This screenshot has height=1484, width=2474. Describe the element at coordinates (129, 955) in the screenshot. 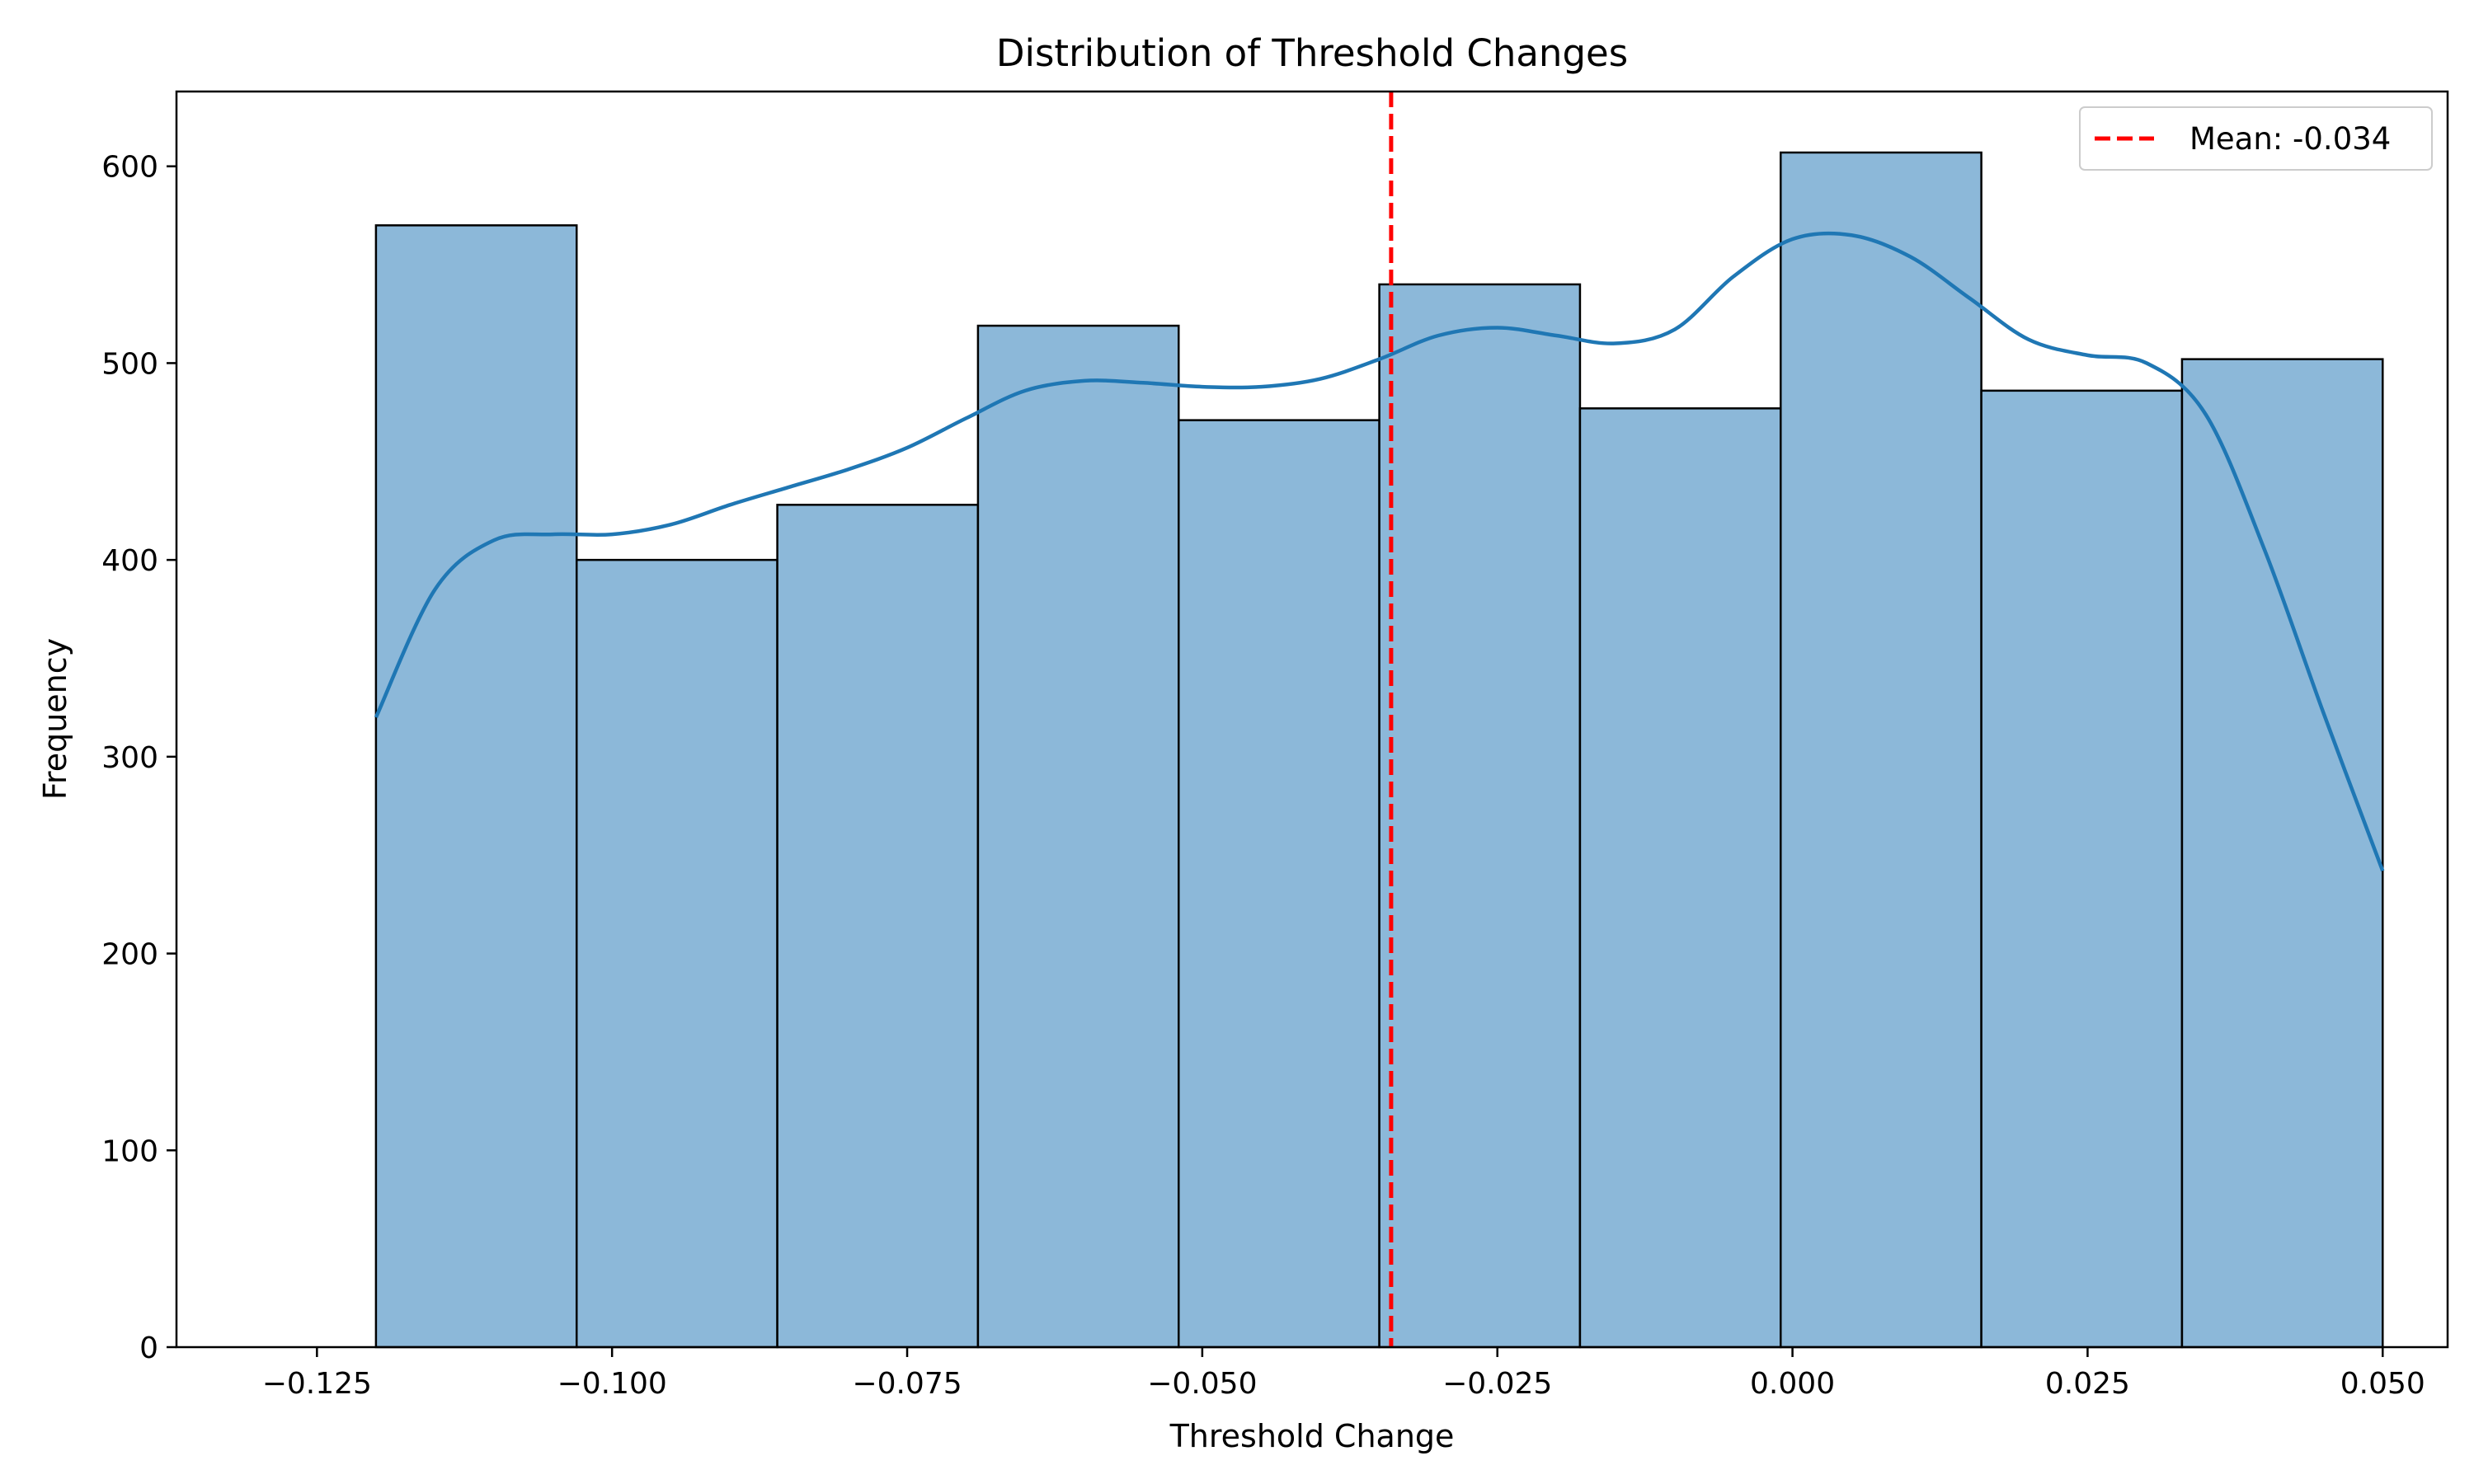

I see `y-tick-label-2: 200` at that location.